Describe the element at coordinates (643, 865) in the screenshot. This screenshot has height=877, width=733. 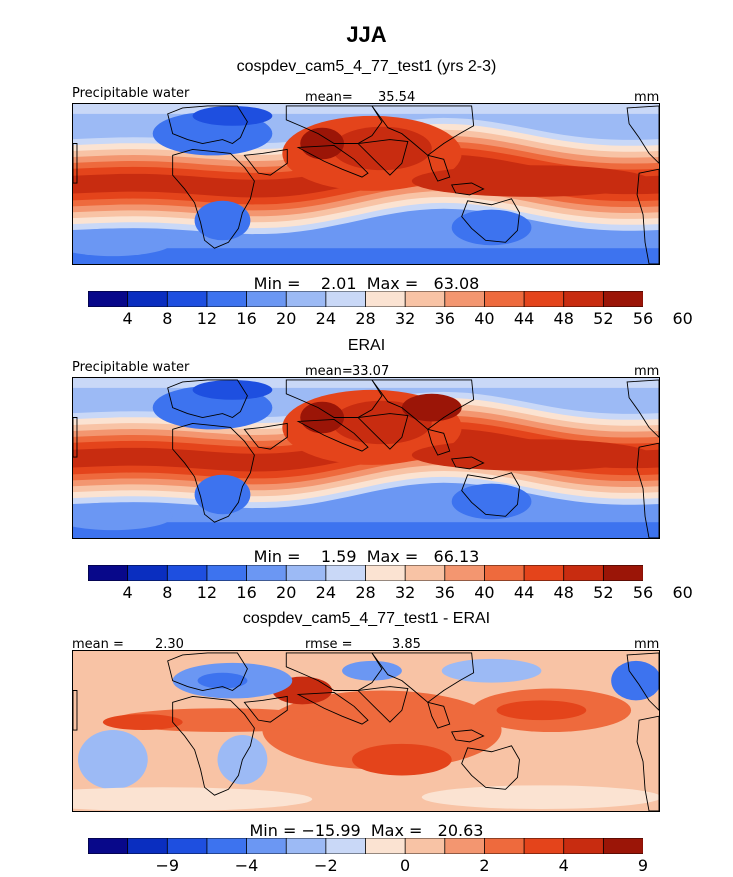
I see `colorbar-tick-label: 9` at that location.